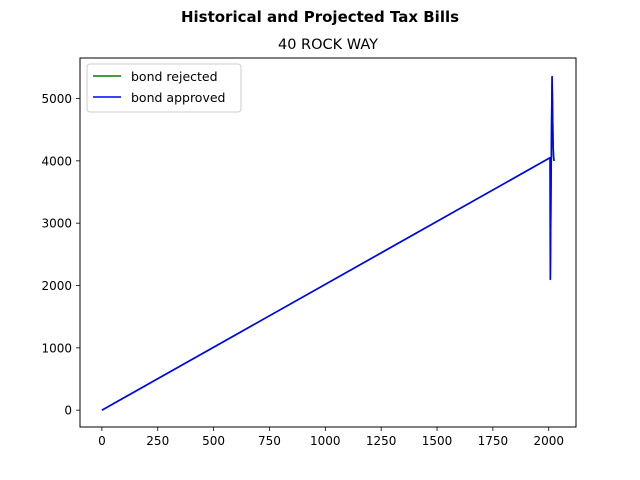 The height and width of the screenshot is (480, 640). I want to click on y-tick-label: 5000, so click(56, 99).